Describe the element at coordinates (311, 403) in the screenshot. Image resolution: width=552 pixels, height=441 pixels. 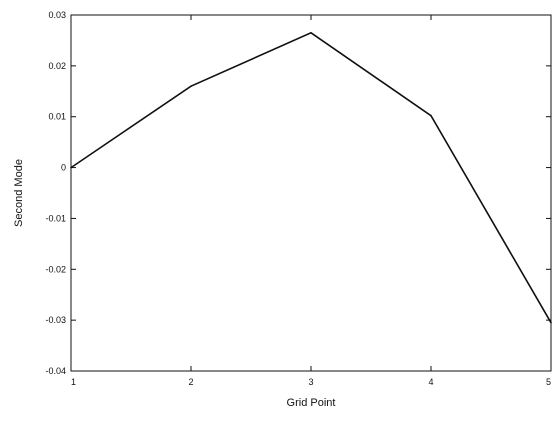
I see `x-axis-title: Grid Point` at that location.